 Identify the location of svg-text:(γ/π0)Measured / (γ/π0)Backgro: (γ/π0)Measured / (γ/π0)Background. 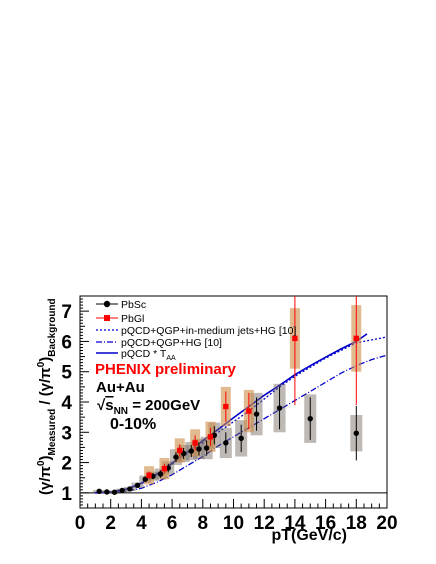
(47, 396).